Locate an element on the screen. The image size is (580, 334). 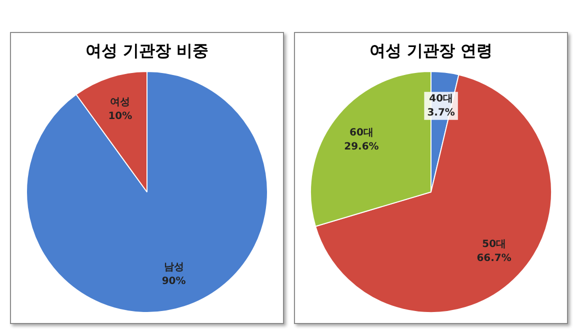
slice-label: 40대 is located at coordinates (441, 98).